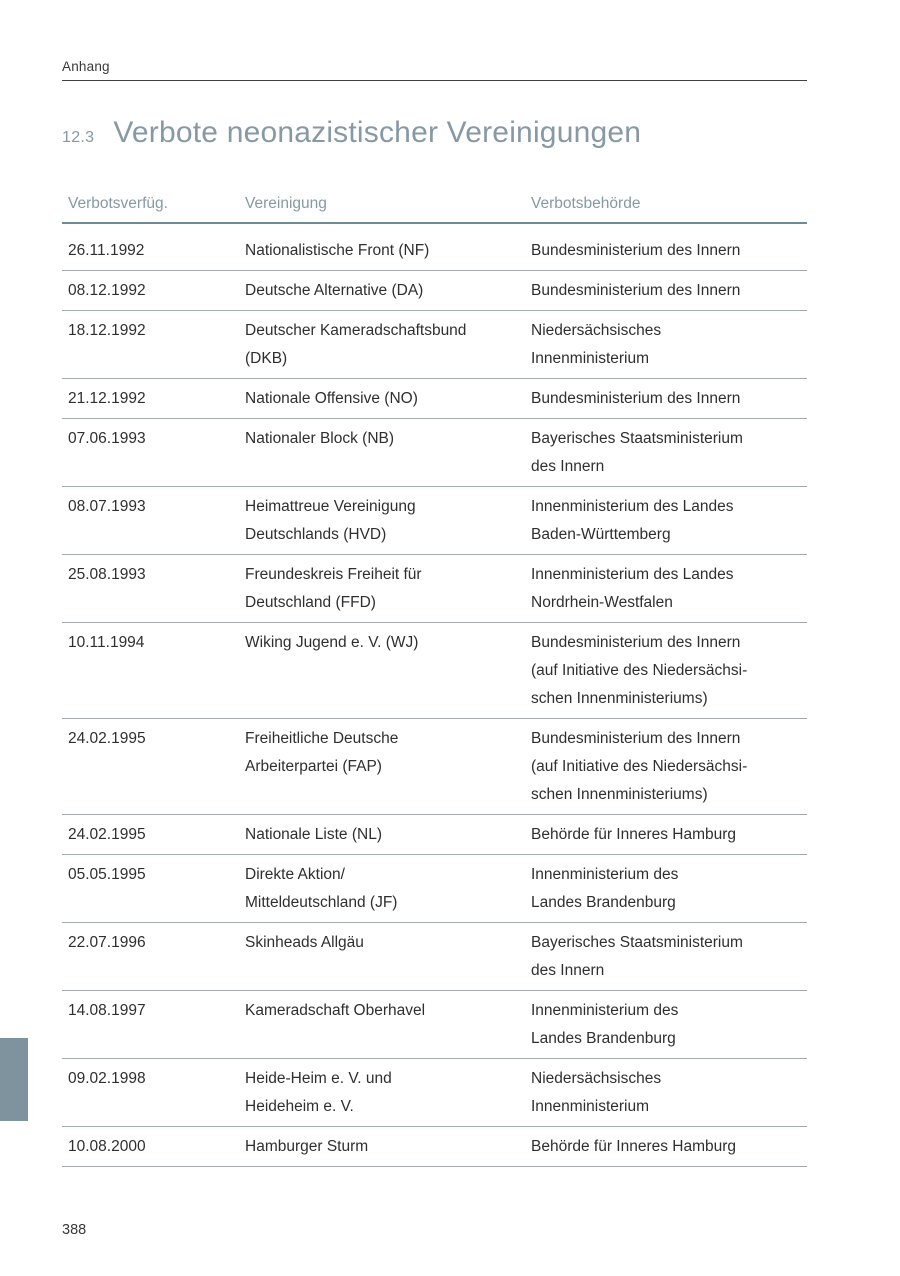 Image resolution: width=900 pixels, height=1276 pixels. I want to click on cell-verbotsverfuegung: 07.06.1993, so click(107, 438).